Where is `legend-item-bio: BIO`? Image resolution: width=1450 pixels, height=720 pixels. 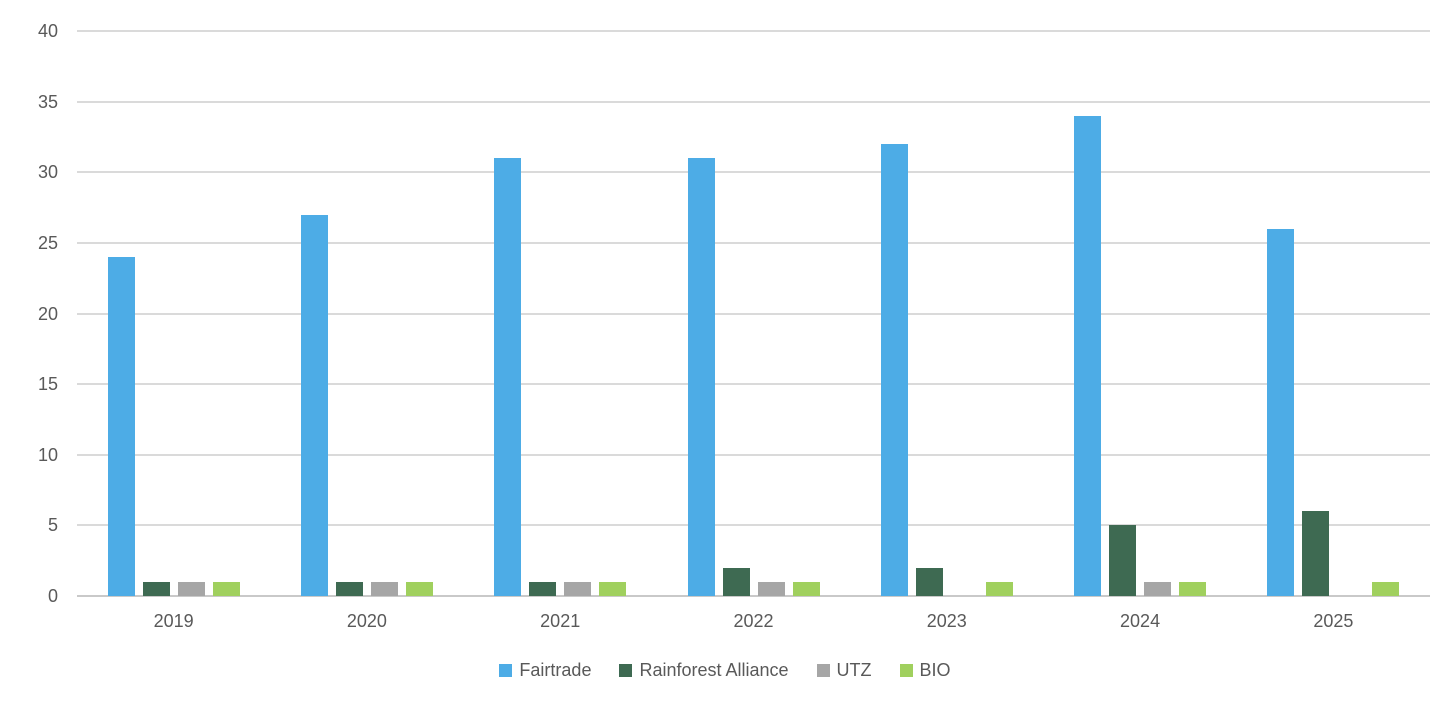
legend-item-bio: BIO is located at coordinates (925, 670).